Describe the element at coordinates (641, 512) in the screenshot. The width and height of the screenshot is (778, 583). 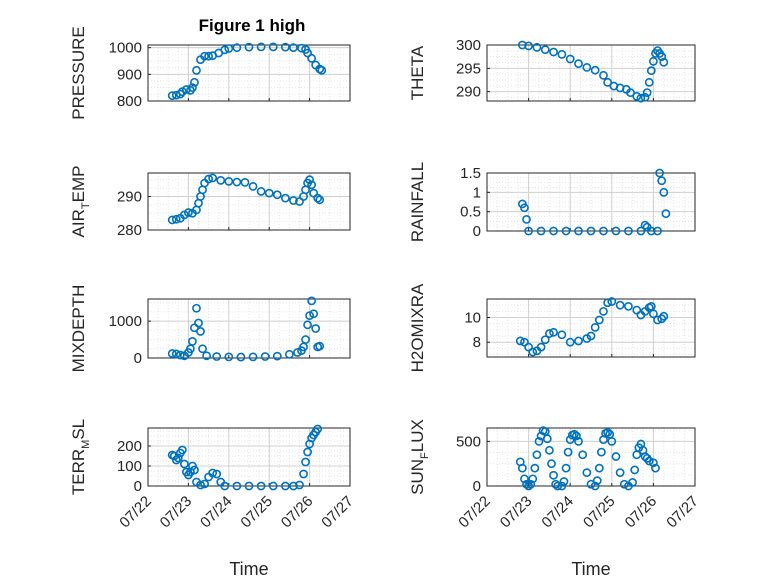
I see `x-tick-label: 07/26` at that location.